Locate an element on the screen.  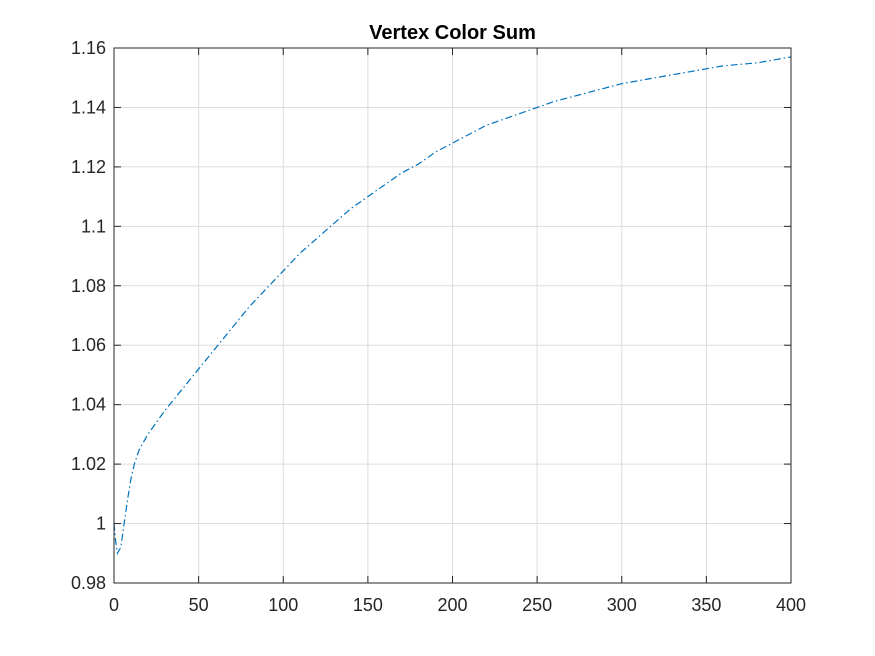
x-tick-label: 350 is located at coordinates (706, 605).